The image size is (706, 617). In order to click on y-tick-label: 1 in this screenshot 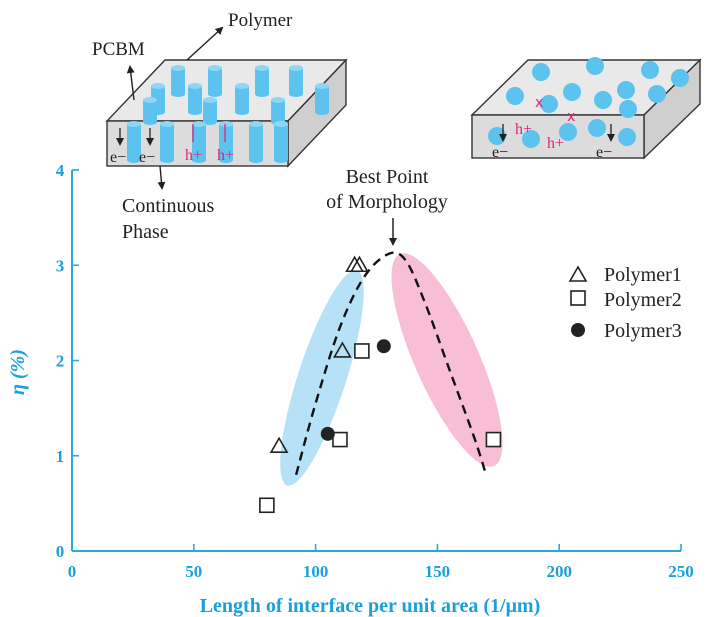, I will do `click(60, 456)`.